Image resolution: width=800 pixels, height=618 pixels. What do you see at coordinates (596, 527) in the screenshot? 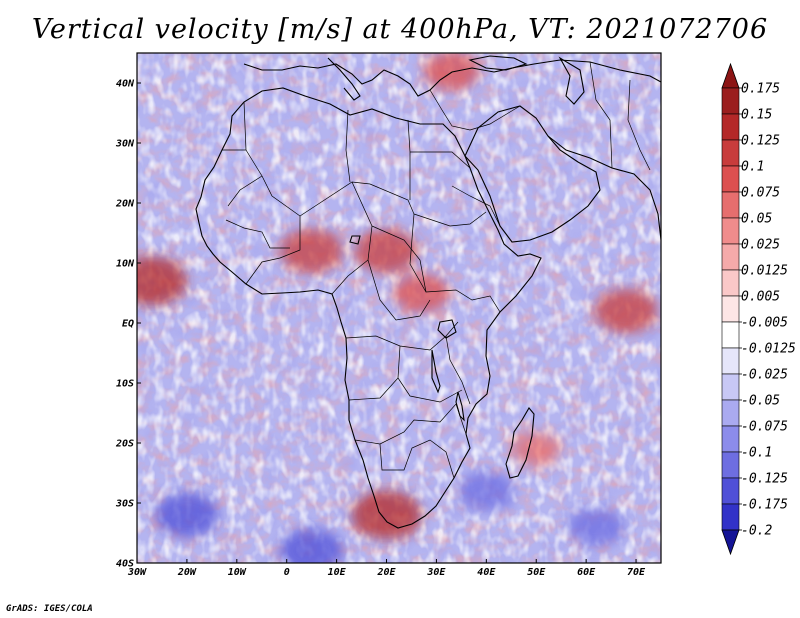
I see `anomaly-southwest-indian-subsidence` at bounding box center [596, 527].